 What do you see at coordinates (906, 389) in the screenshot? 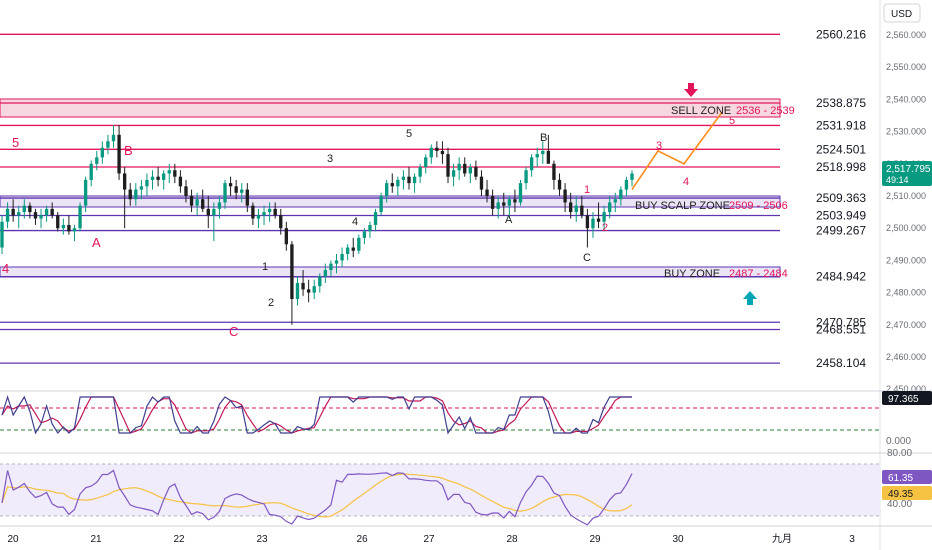
I see `price-tick: 2,450.000` at bounding box center [906, 389].